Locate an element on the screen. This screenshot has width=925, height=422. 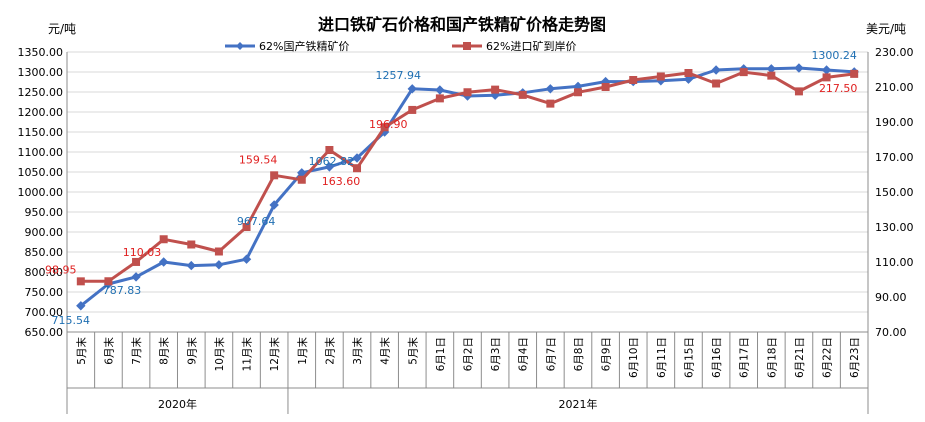
x-tick-label: 2月末 is located at coordinates (329, 351).